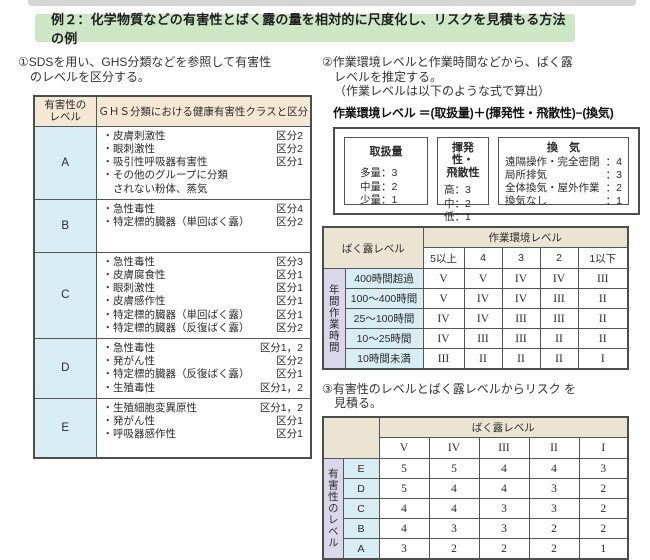 Image resolution: width=650 pixels, height=560 pixels. What do you see at coordinates (521, 258) in the screenshot?
I see `exposure-col-header: 3` at bounding box center [521, 258].